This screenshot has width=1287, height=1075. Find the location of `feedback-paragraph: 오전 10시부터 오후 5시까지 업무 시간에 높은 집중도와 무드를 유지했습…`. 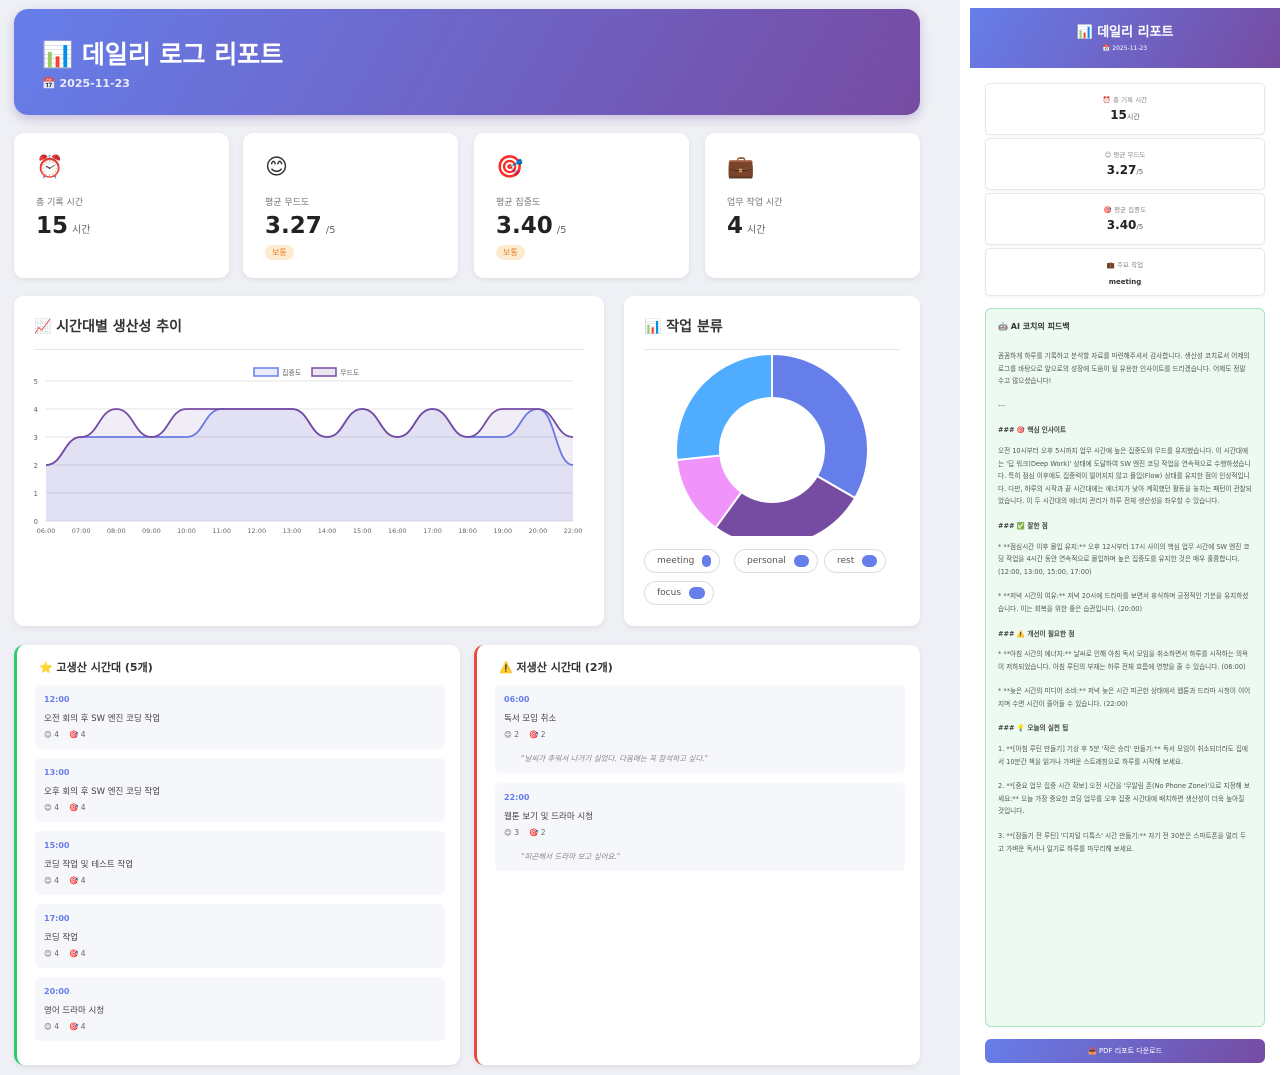

feedback-paragraph: 오전 10시부터 오후 5시까지 업무 시간에 높은 집중도와 무드를 유지했습… is located at coordinates (1125, 476).